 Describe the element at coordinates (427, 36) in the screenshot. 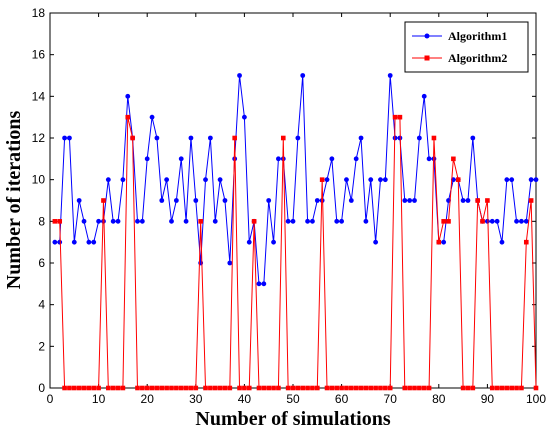

I see `legend-marker-algorithm1` at that location.